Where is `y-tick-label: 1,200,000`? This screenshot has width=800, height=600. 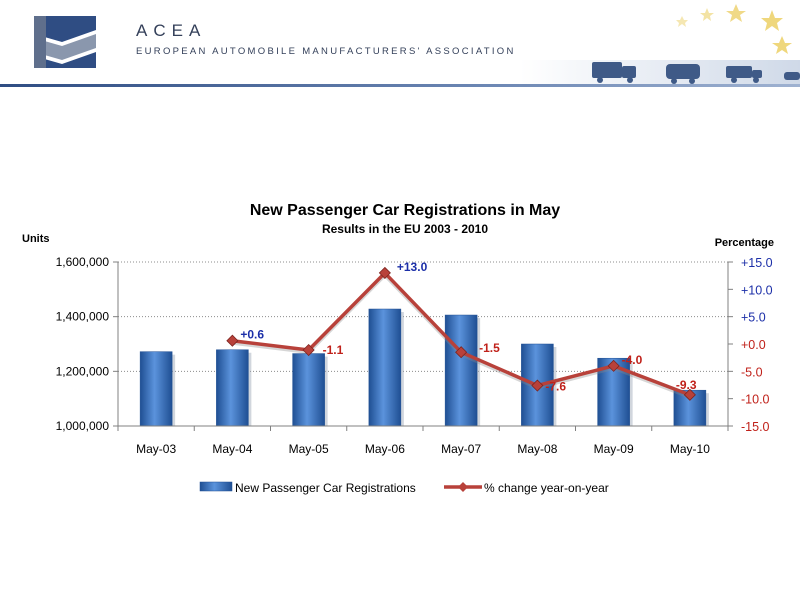 y-tick-label: 1,200,000 is located at coordinates (83, 371).